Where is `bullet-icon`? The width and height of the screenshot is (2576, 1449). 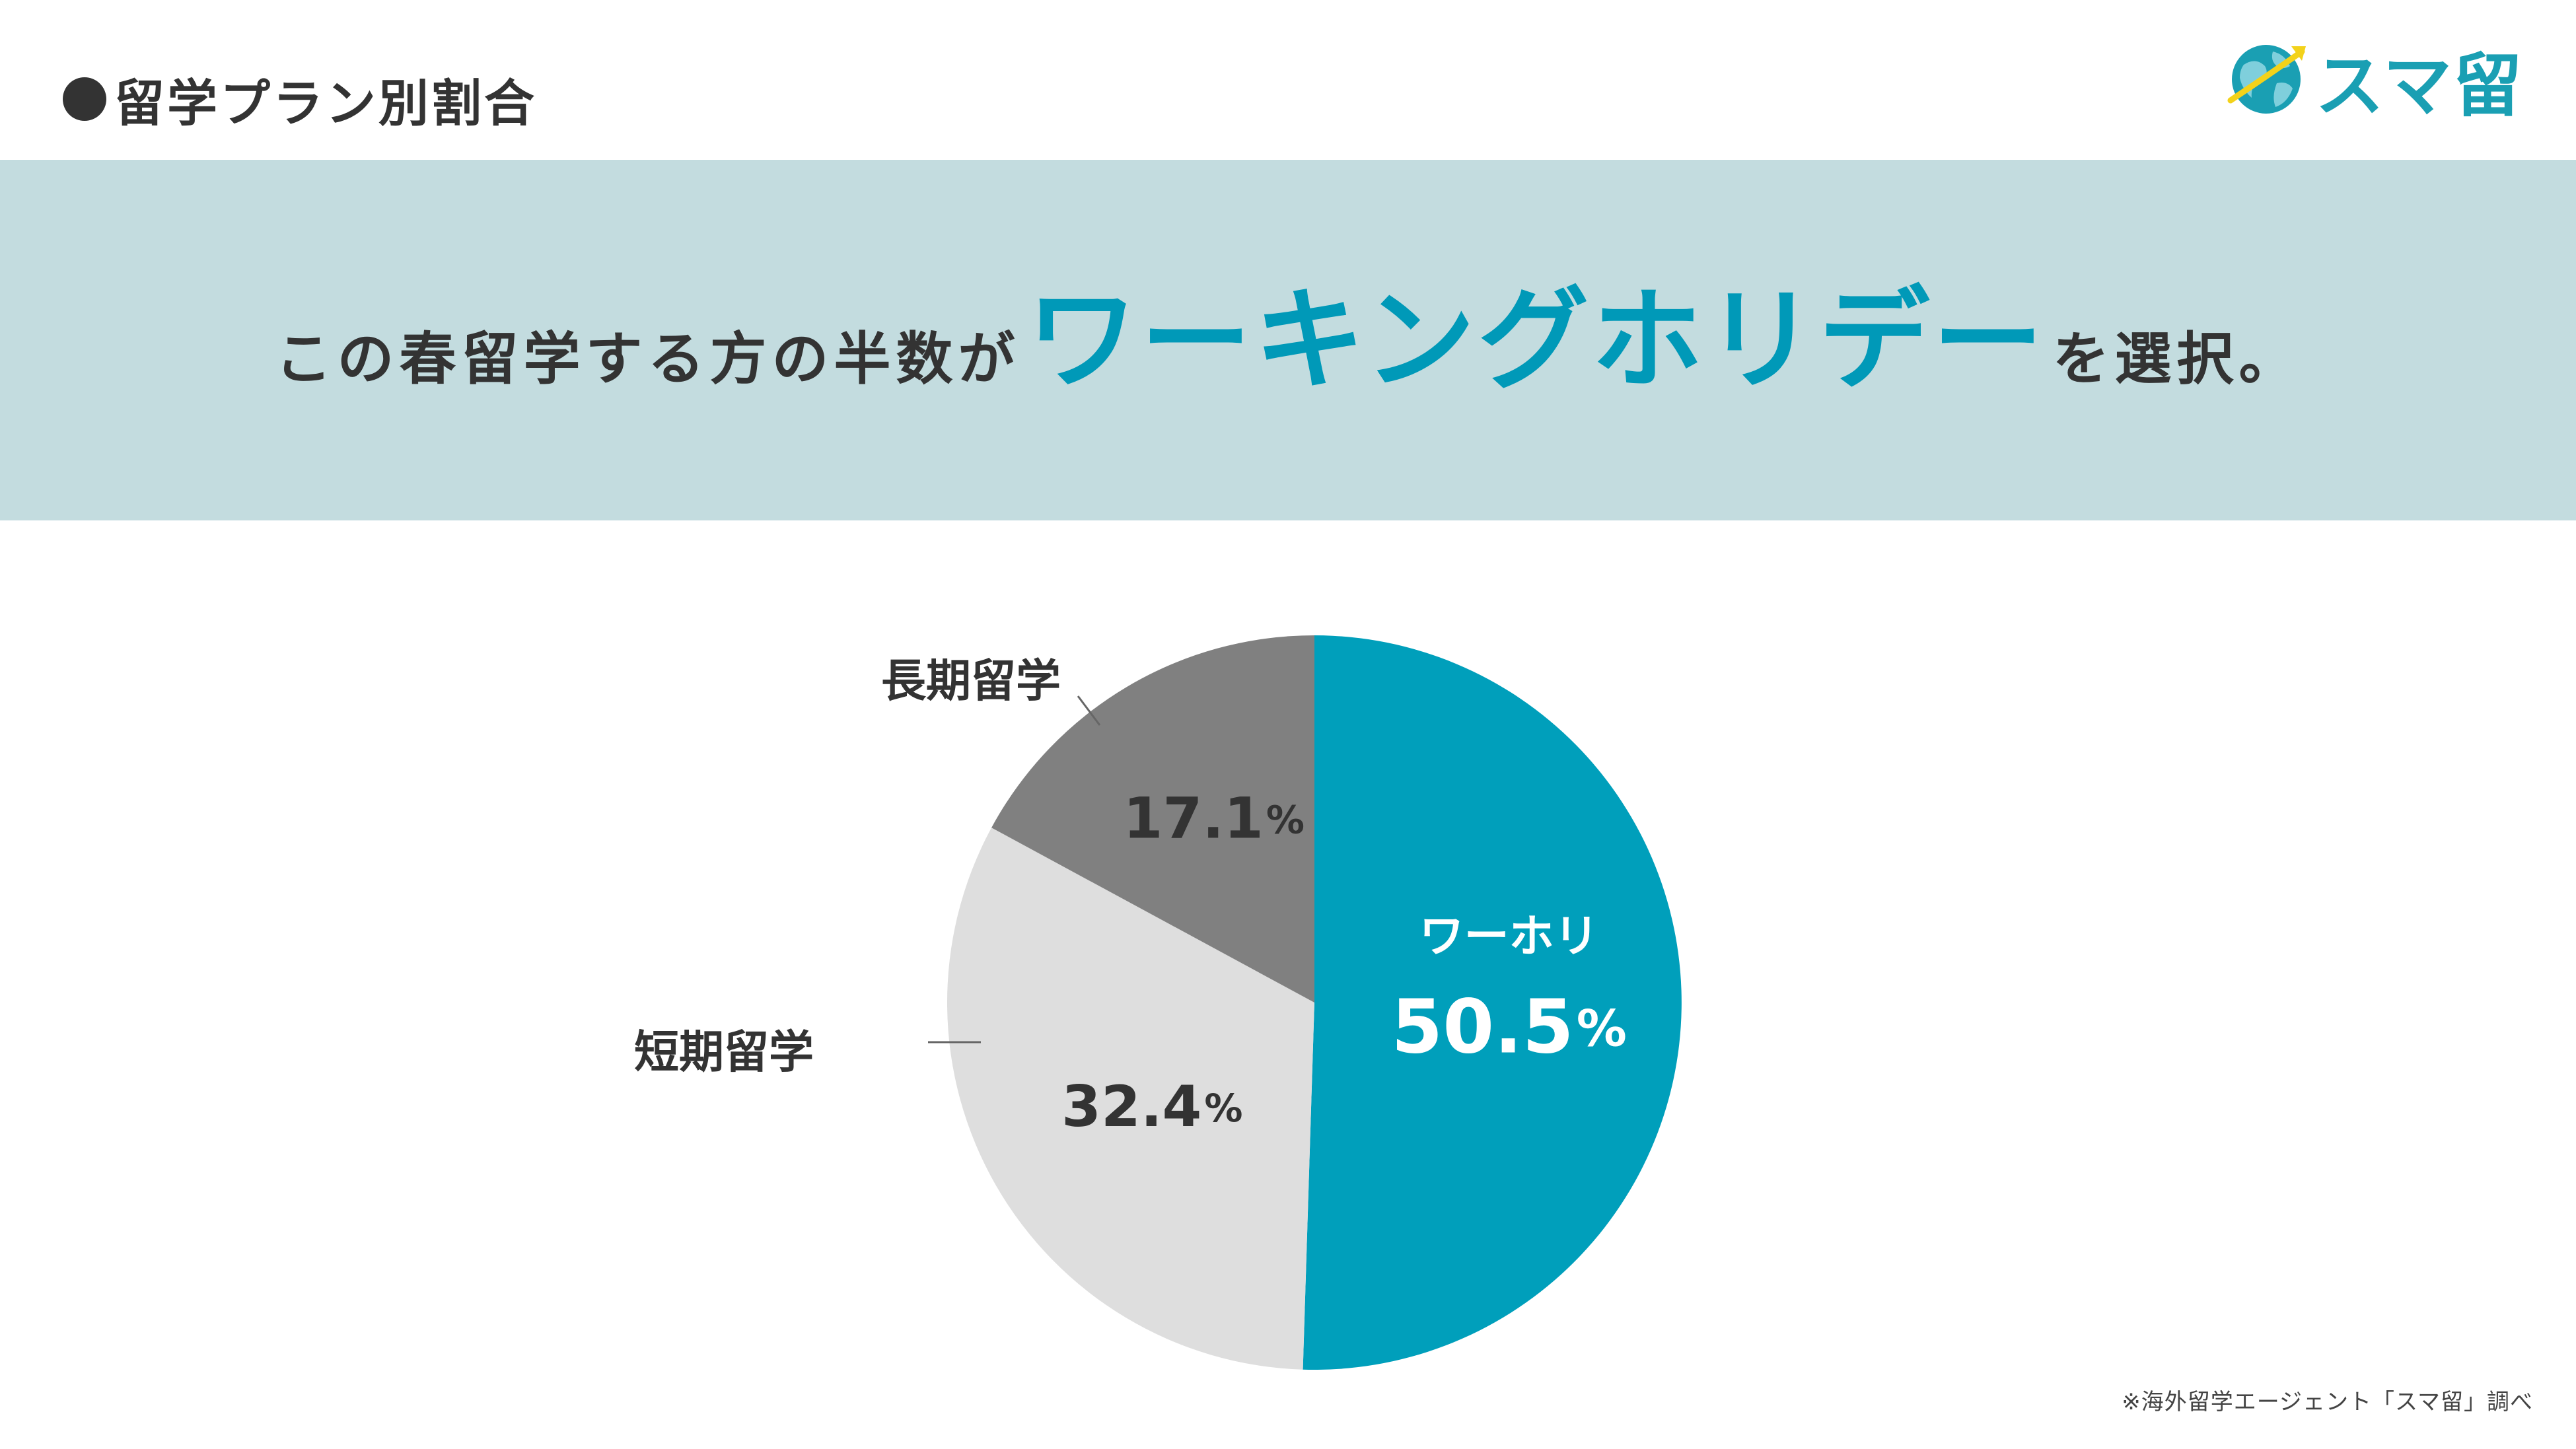 bullet-icon is located at coordinates (85, 99).